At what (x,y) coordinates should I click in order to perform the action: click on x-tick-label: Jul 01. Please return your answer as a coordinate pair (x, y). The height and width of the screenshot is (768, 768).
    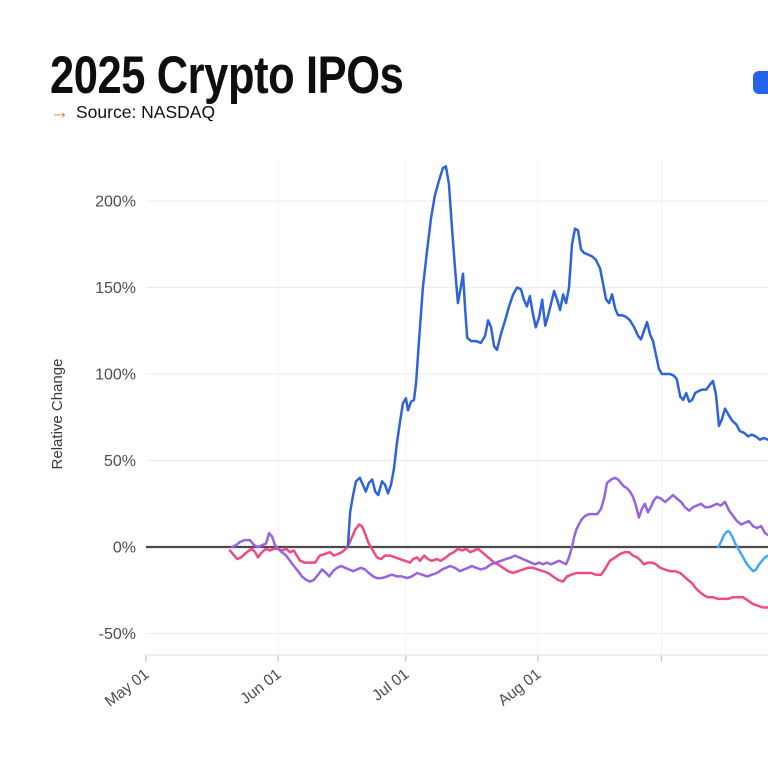
    Looking at the image, I should click on (390, 685).